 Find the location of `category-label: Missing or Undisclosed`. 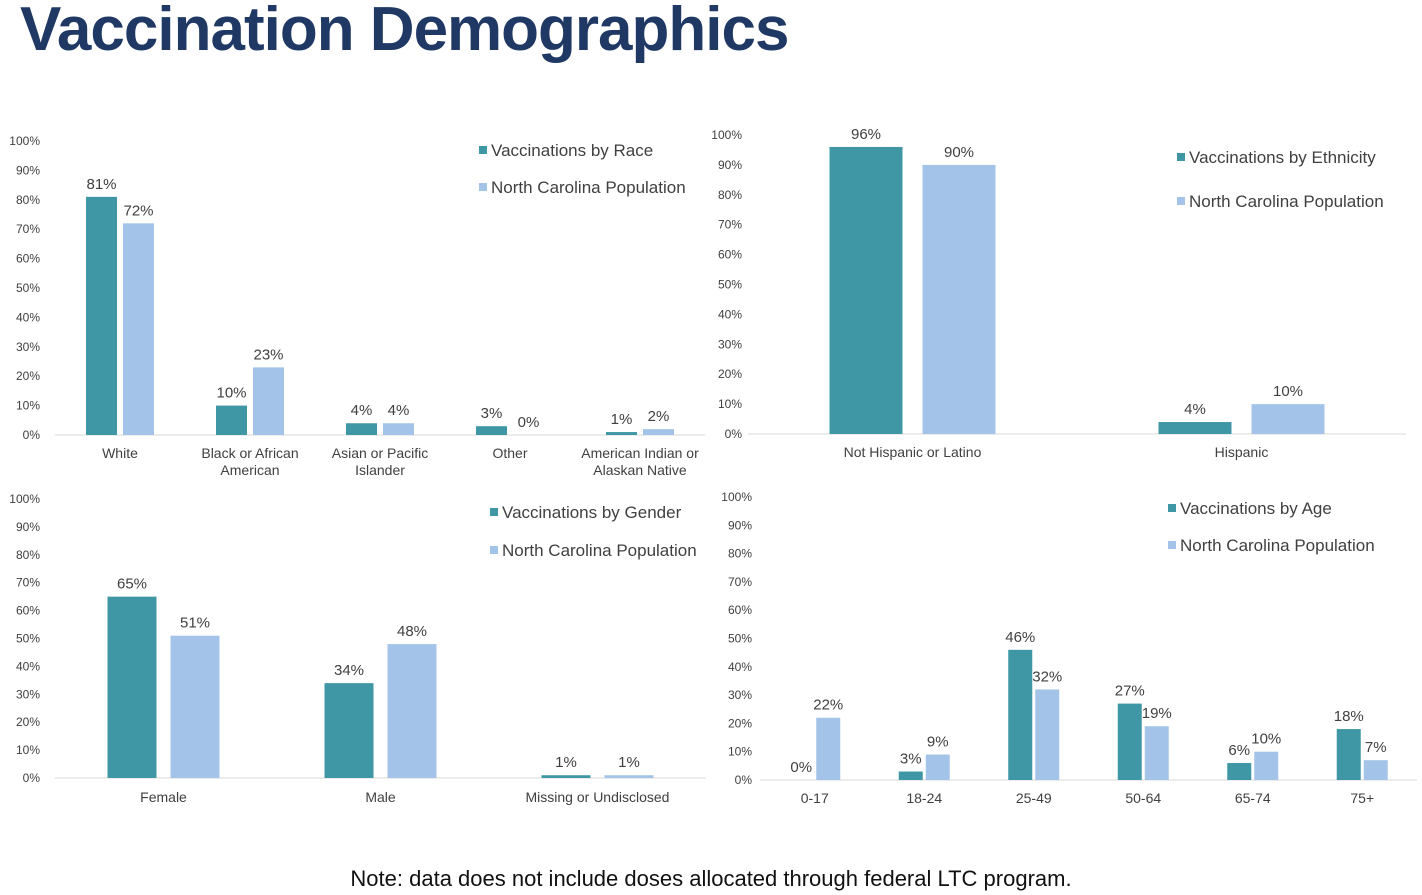

category-label: Missing or Undisclosed is located at coordinates (598, 797).